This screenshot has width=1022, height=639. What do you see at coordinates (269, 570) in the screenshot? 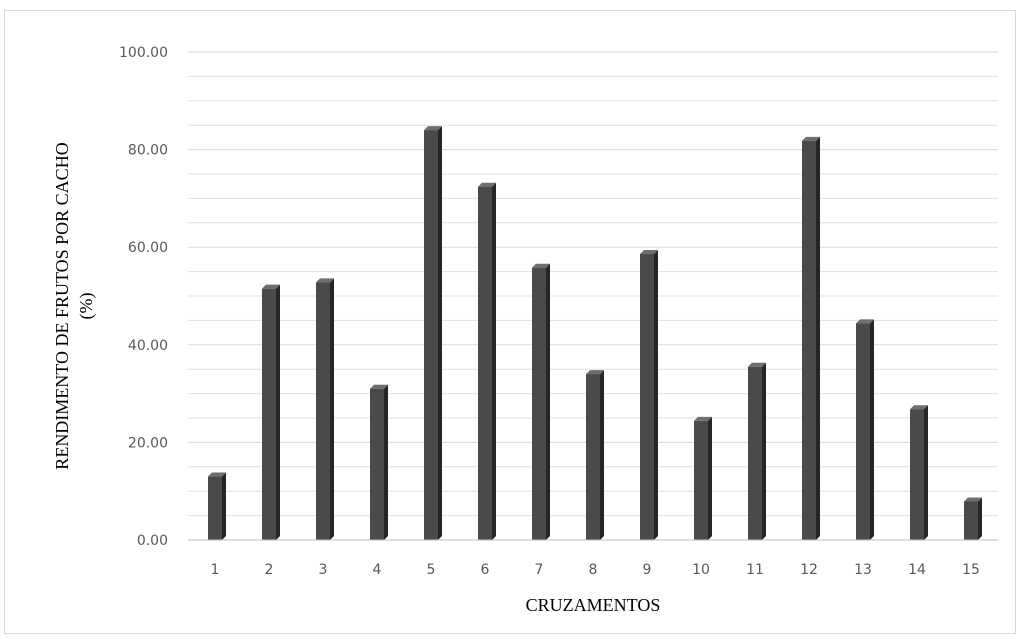
I see `x-tick-label: 2` at bounding box center [269, 570].